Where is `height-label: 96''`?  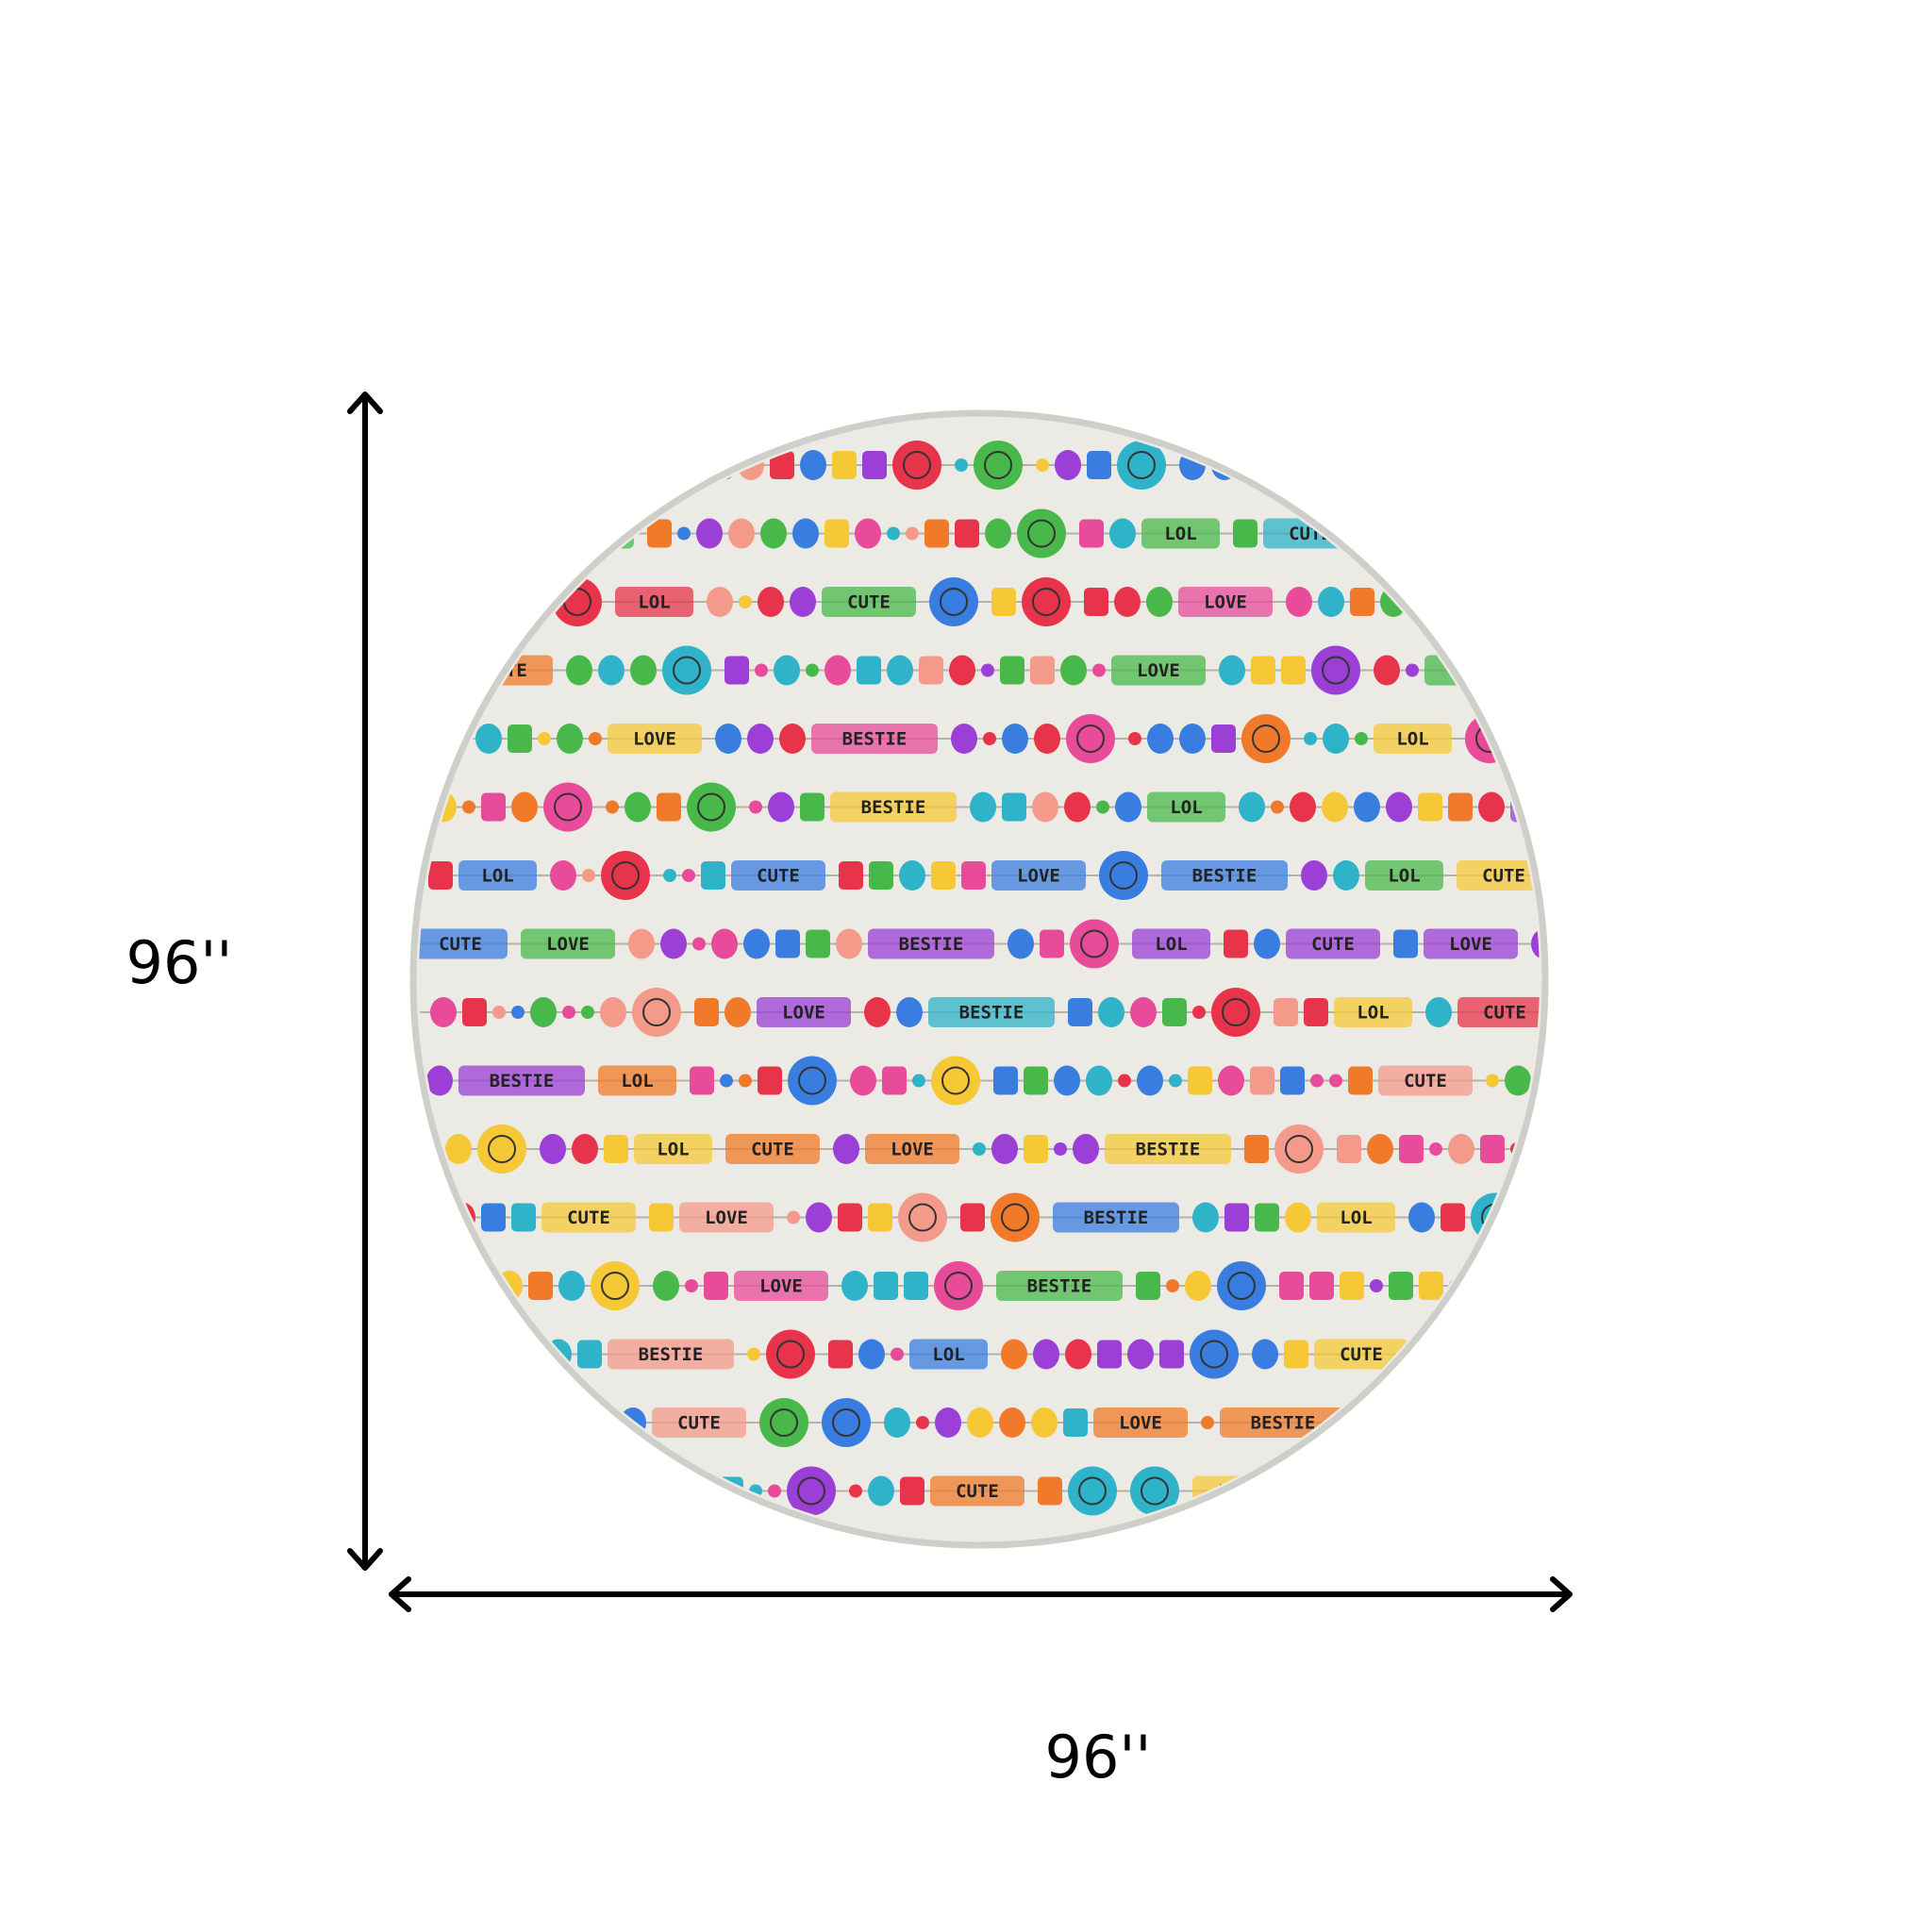
height-label: 96'' is located at coordinates (179, 963).